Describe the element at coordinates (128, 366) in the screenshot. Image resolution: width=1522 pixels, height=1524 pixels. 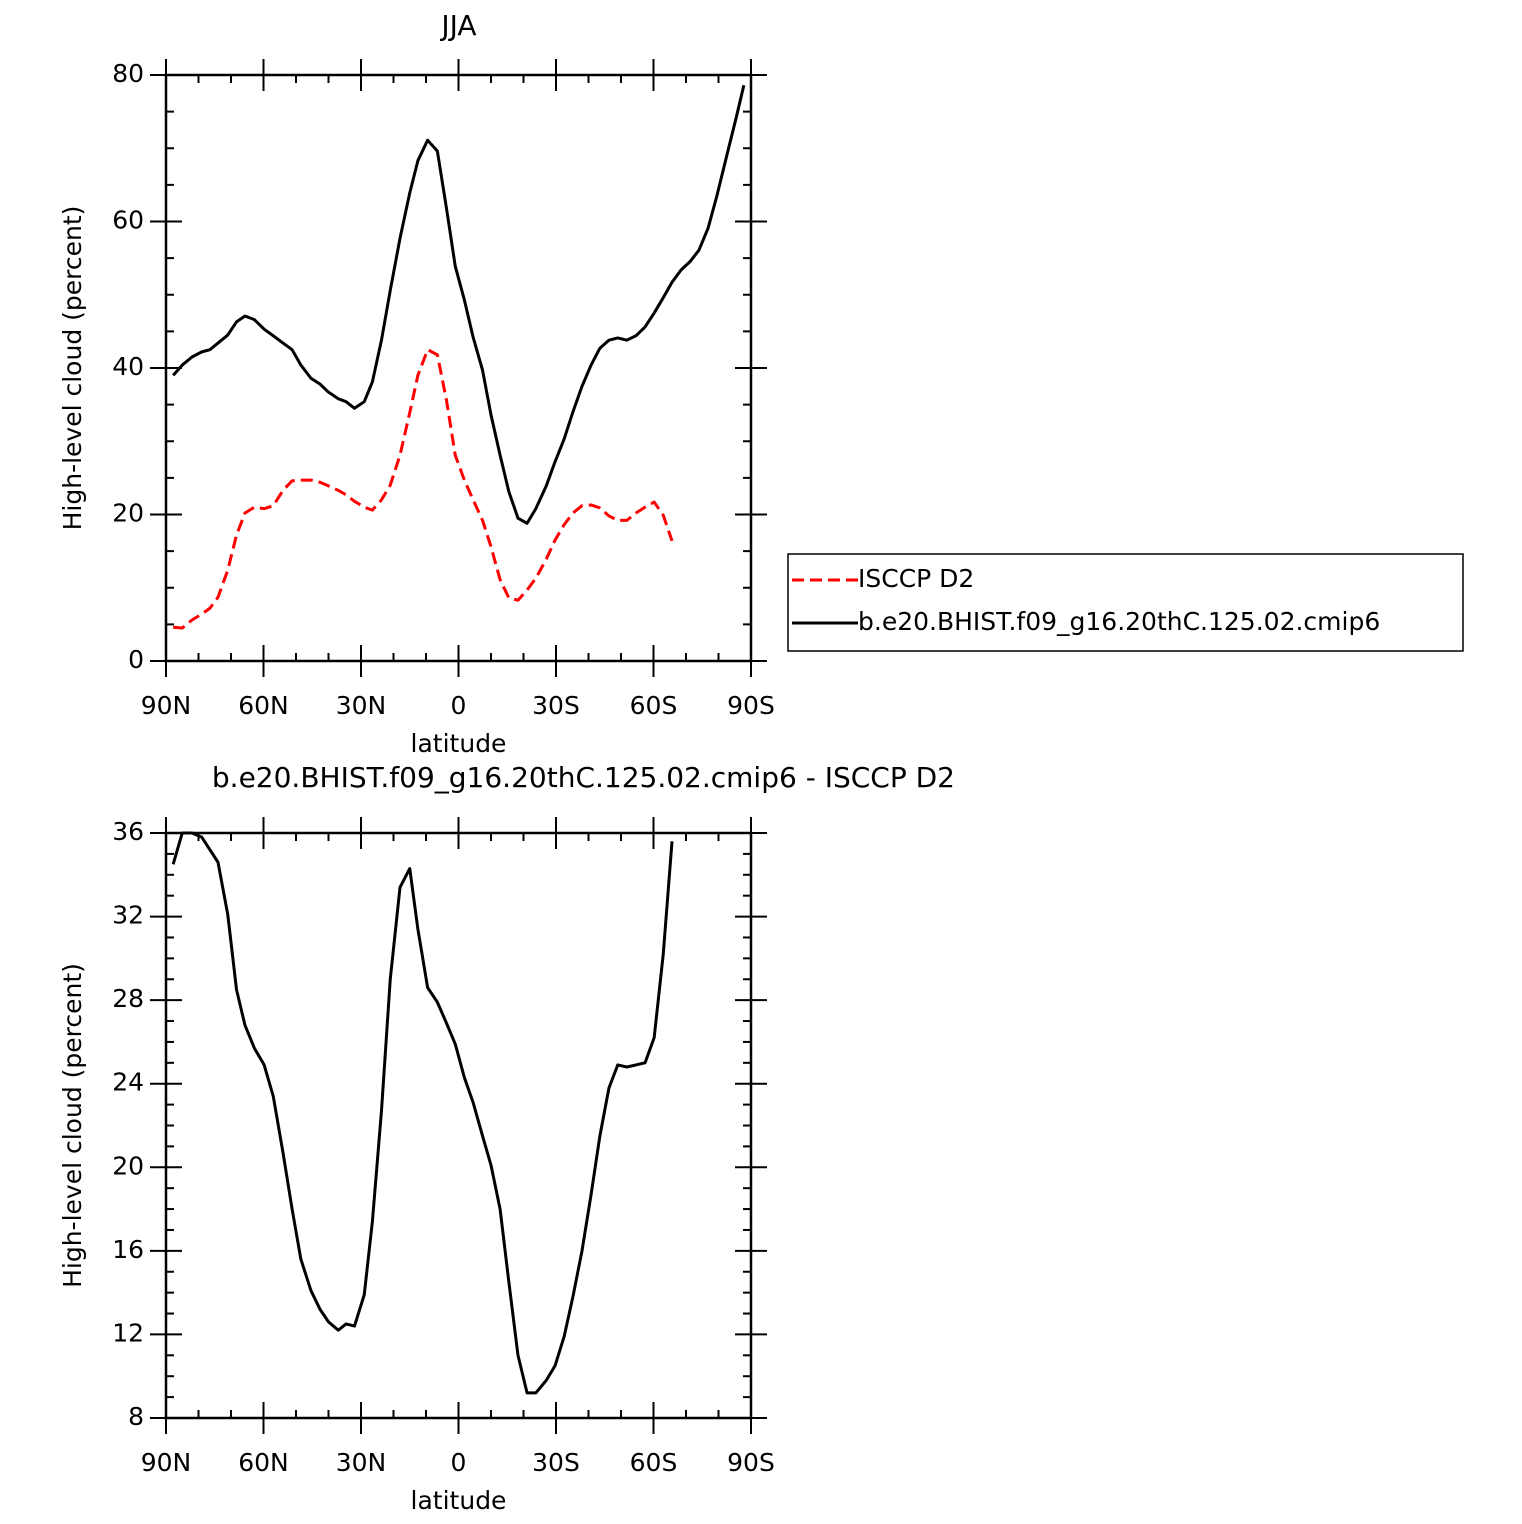
I see `y-tick-label: 40` at that location.